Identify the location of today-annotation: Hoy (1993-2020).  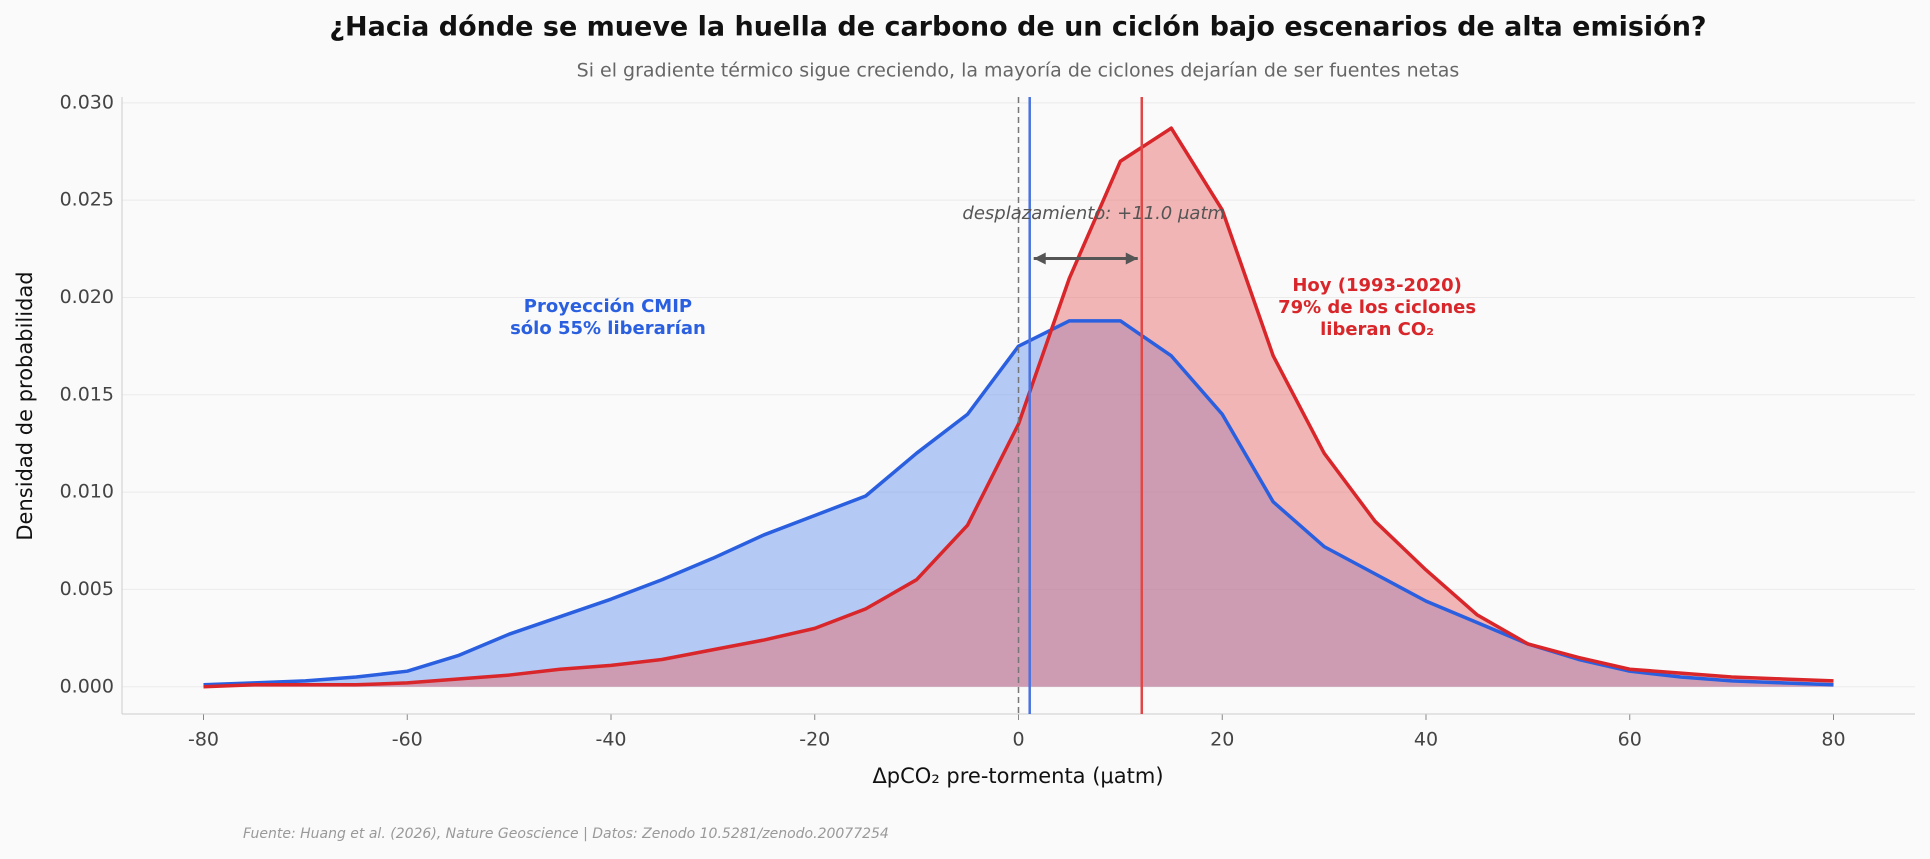
(1377, 285).